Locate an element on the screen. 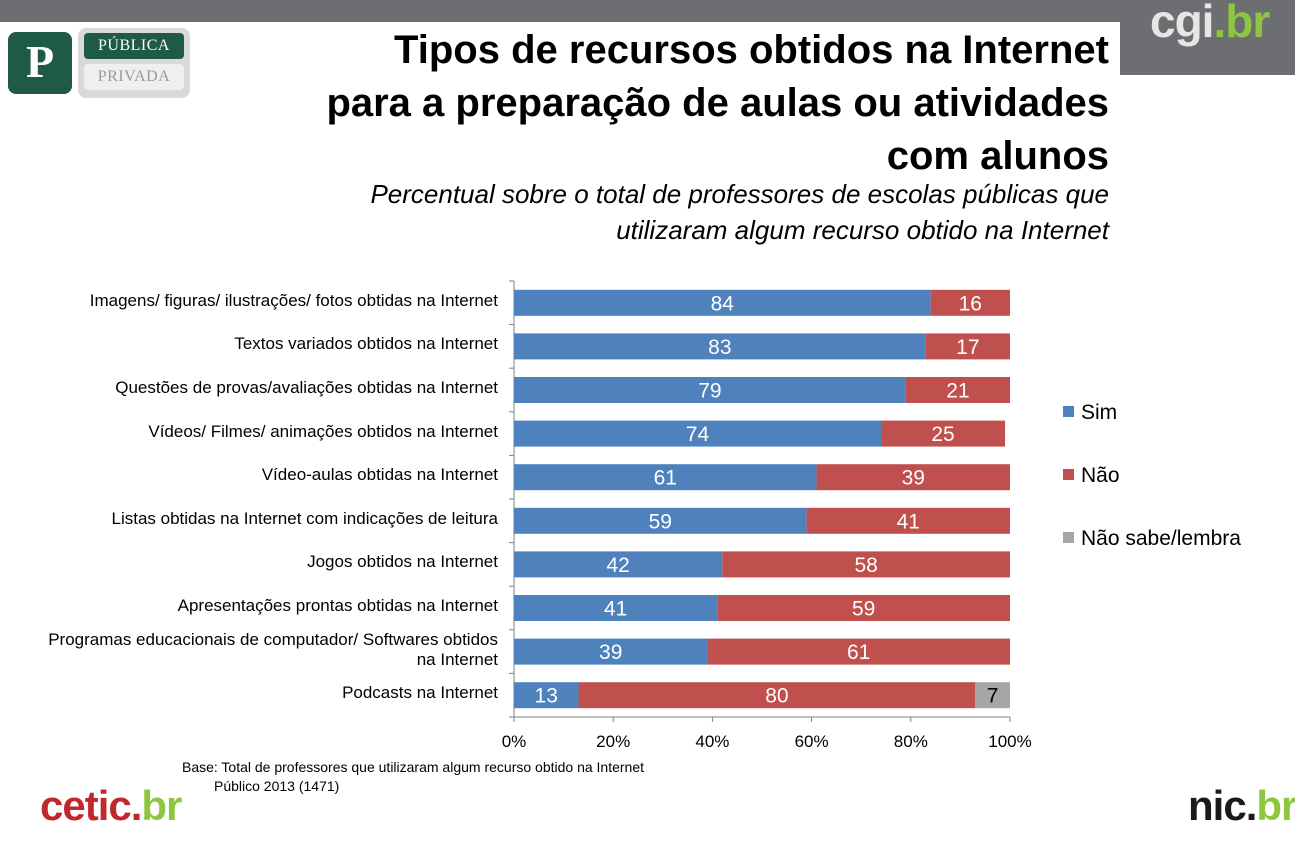 This screenshot has height=842, width=1295. data-label: 13 is located at coordinates (546, 696).